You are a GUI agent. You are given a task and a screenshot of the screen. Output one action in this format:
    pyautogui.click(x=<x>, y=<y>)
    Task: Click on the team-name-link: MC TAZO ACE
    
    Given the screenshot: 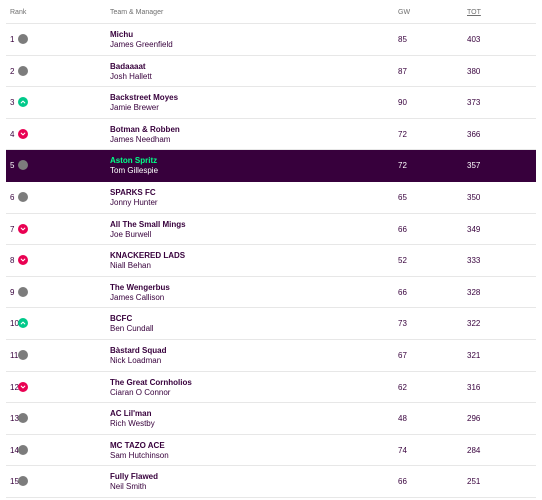 What is the action you would take?
    pyautogui.click(x=137, y=445)
    